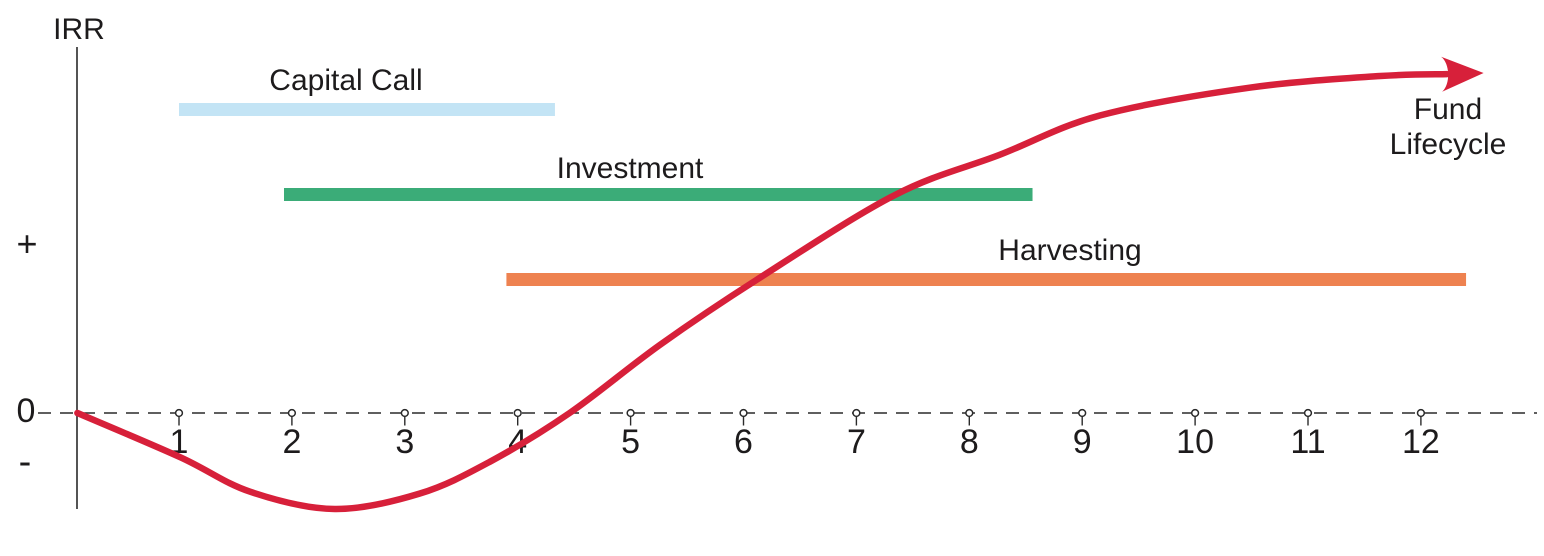  What do you see at coordinates (1448, 144) in the screenshot?
I see `x-axis-title-line2: Lifecycle` at bounding box center [1448, 144].